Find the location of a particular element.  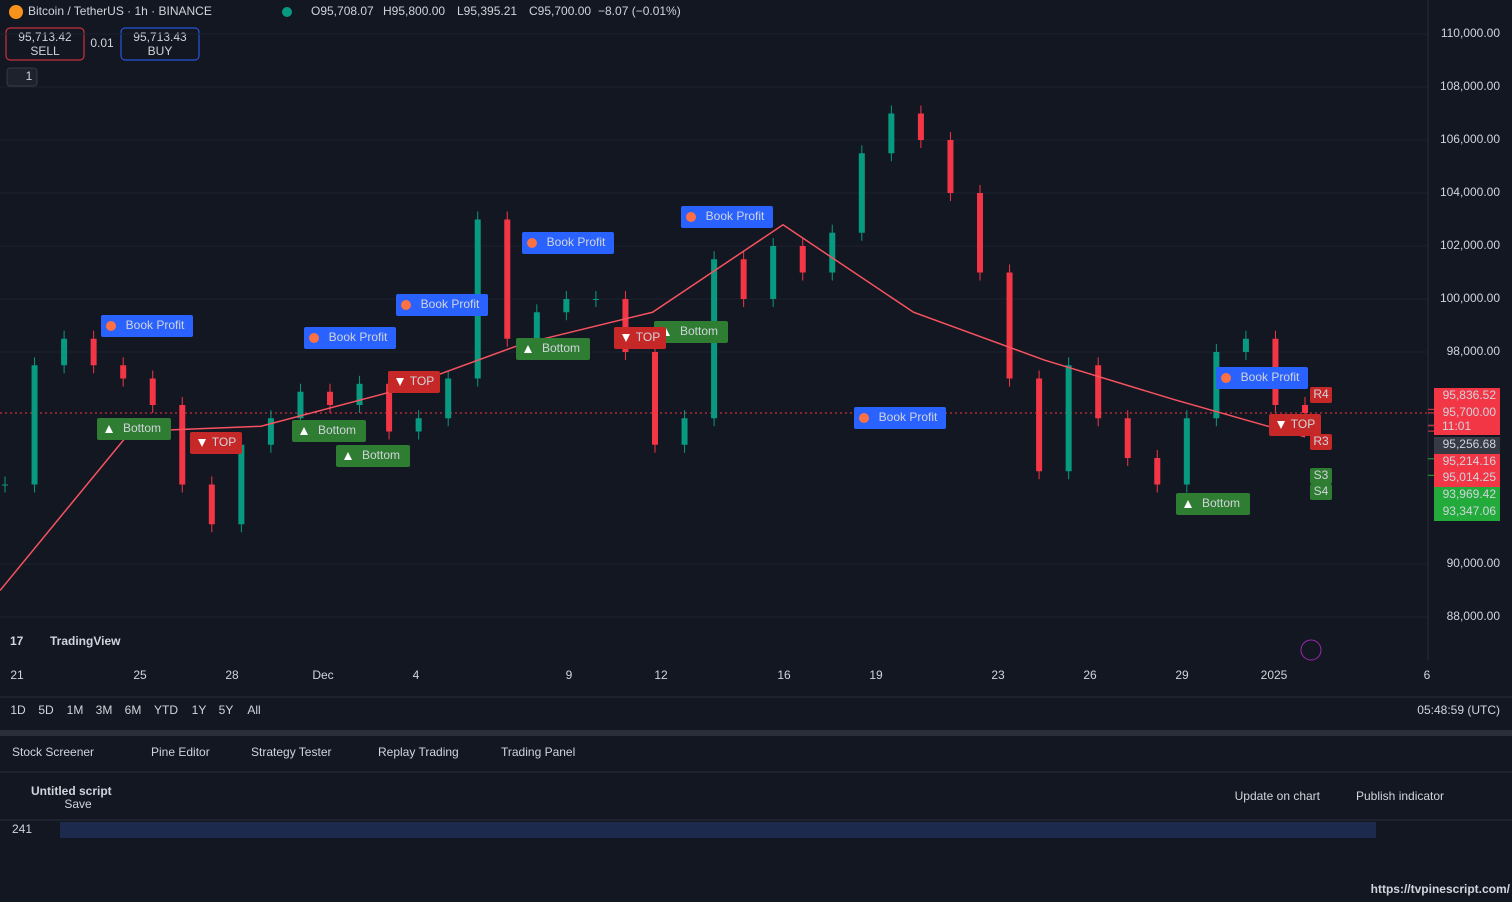

price-tag-text: 93,969.42 is located at coordinates (1470, 494).